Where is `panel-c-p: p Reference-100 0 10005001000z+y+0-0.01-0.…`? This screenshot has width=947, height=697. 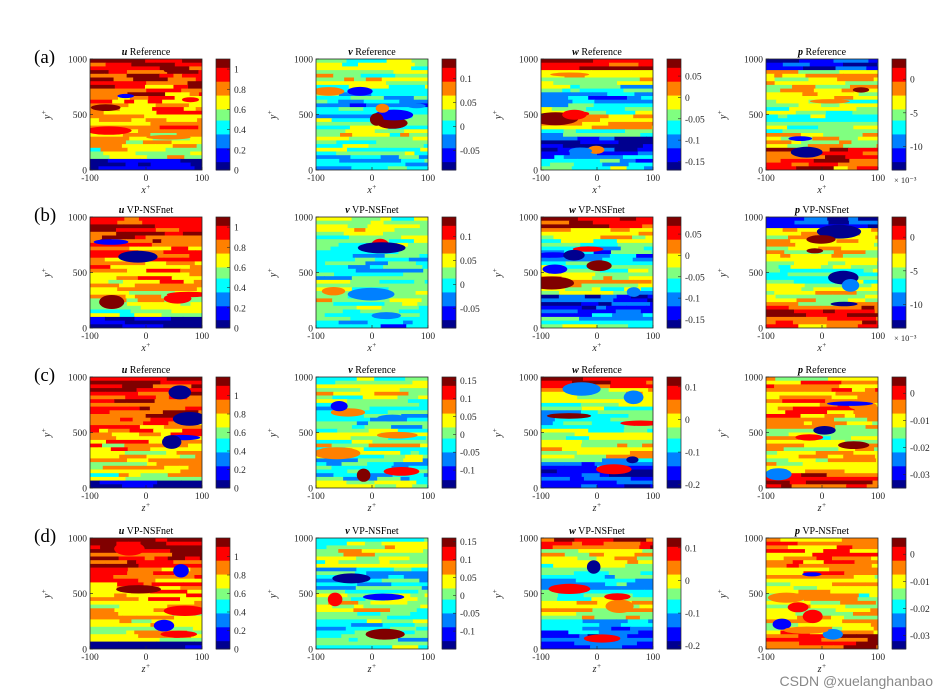 panel-c-p: p Reference-100 0 10005001000z+y+0-0.01-0.… is located at coordinates (823, 439).